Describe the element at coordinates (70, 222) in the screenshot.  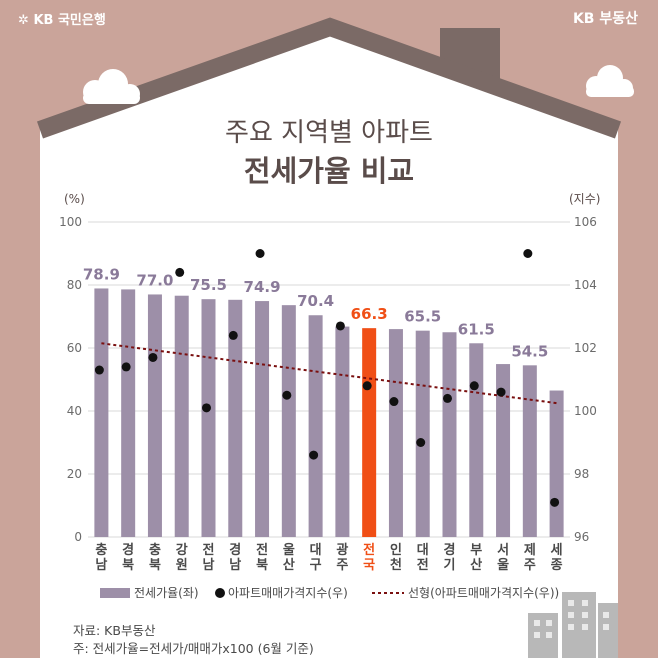
I see `left-tick-label: 100` at that location.